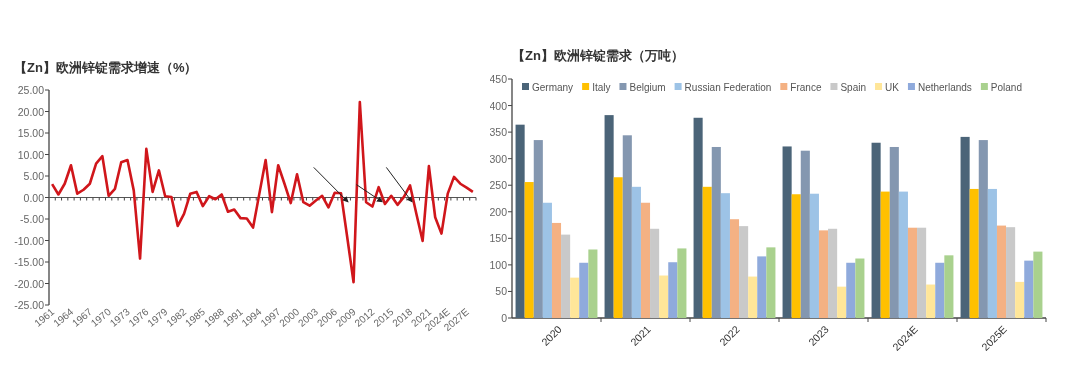 The height and width of the screenshot is (366, 1080). What do you see at coordinates (553, 87) in the screenshot?
I see `legend-label: Germany` at bounding box center [553, 87].